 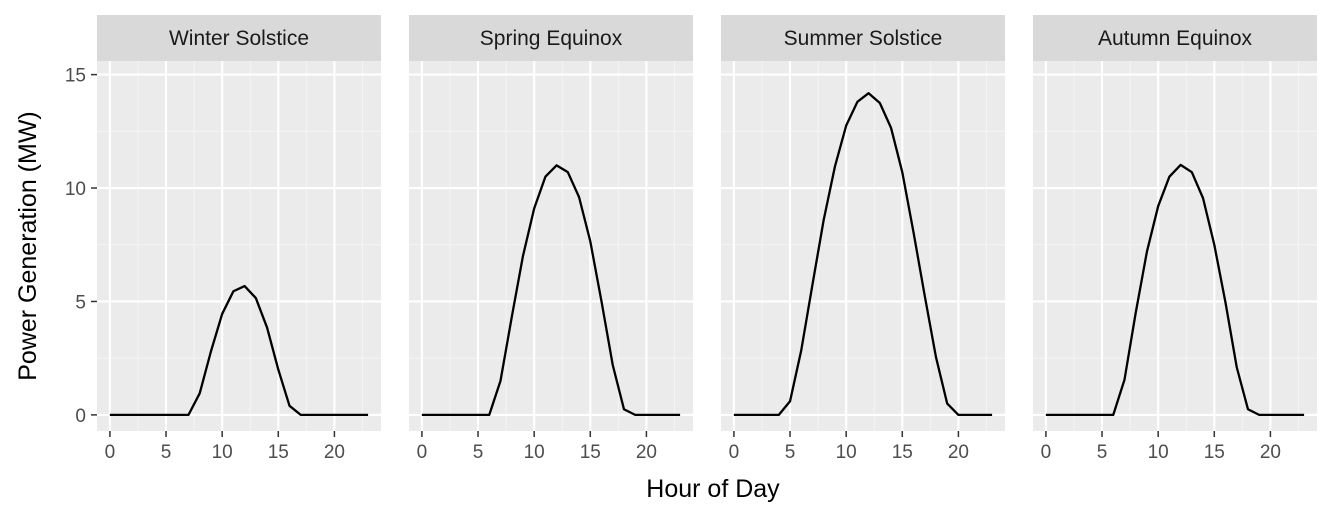 What do you see at coordinates (713, 489) in the screenshot?
I see `x-axis-title: Hour of Day` at bounding box center [713, 489].